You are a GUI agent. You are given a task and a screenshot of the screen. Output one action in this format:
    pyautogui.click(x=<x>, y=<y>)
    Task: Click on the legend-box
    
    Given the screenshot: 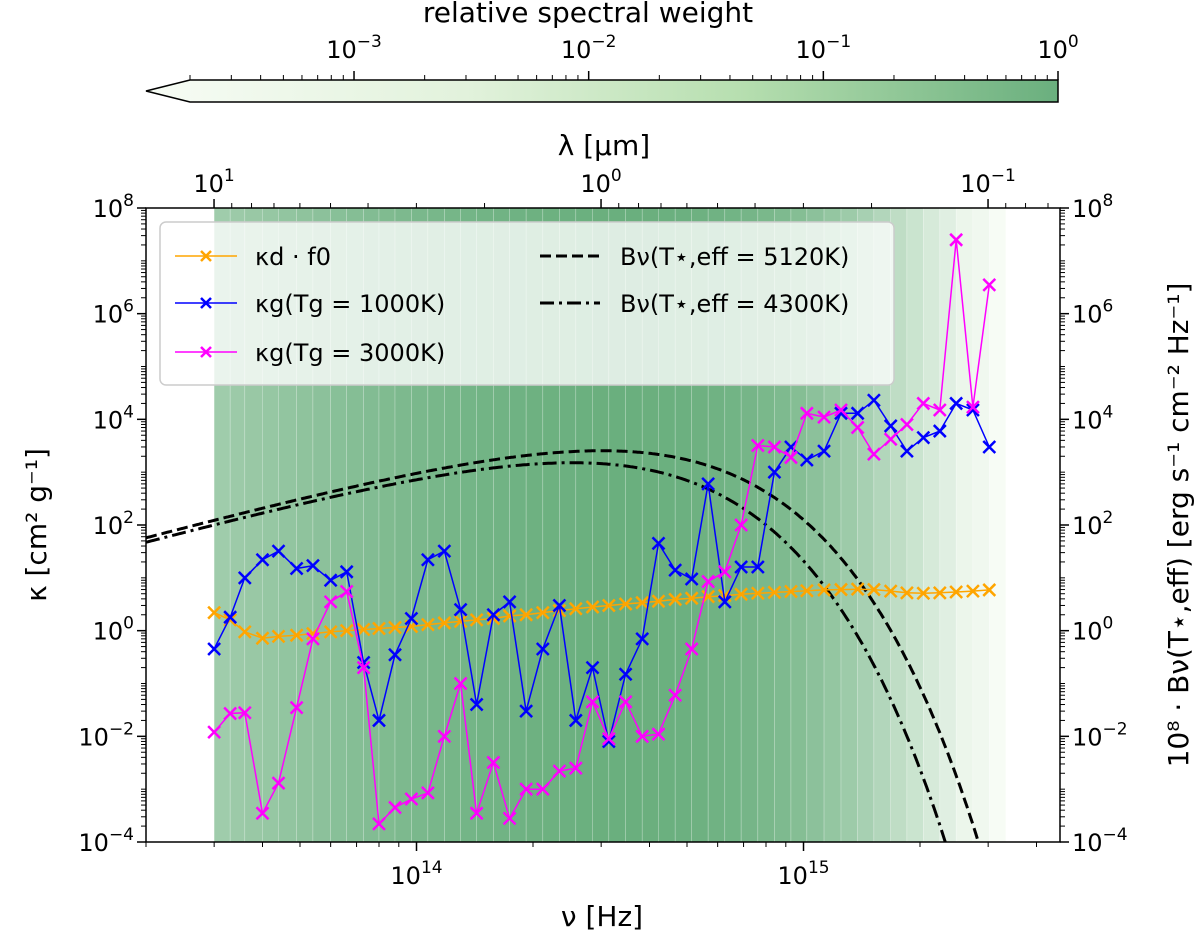 What is the action you would take?
    pyautogui.click(x=527, y=303)
    